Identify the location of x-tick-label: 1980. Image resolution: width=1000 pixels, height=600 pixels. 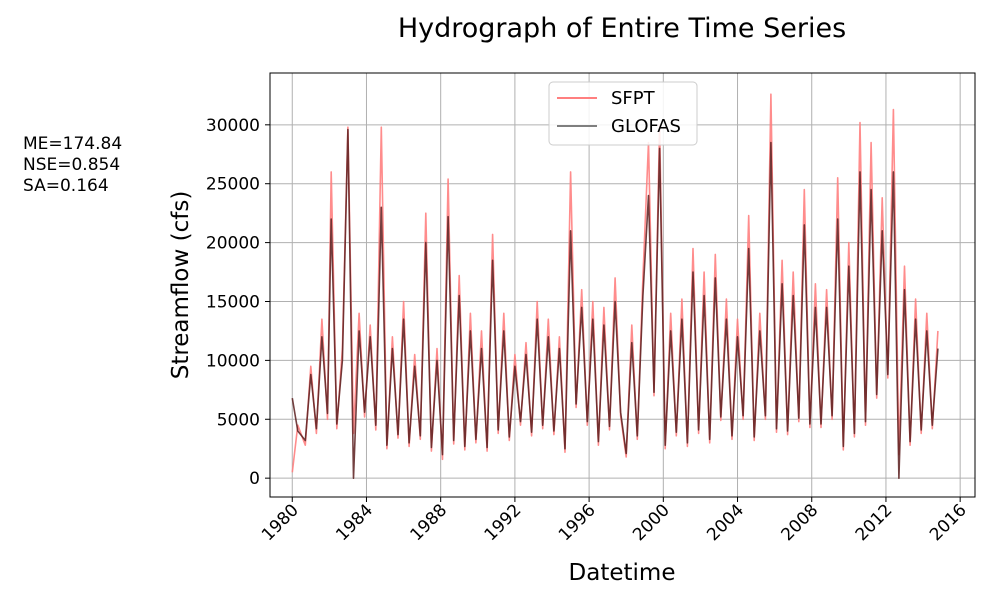
(280, 522).